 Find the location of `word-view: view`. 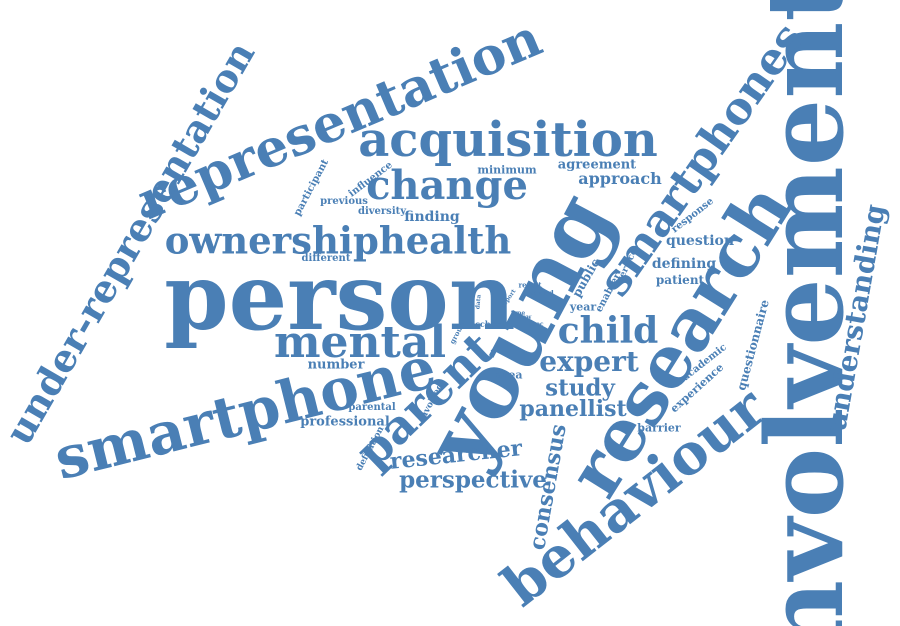

word-view: view is located at coordinates (524, 317).